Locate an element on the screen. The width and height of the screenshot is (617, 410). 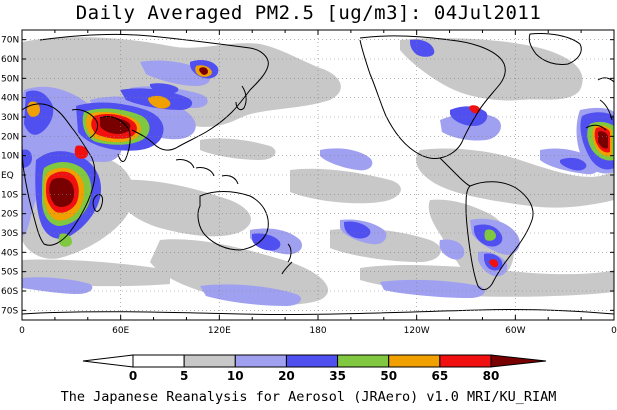
lat-tick-label: 40N is located at coordinates (10, 99).